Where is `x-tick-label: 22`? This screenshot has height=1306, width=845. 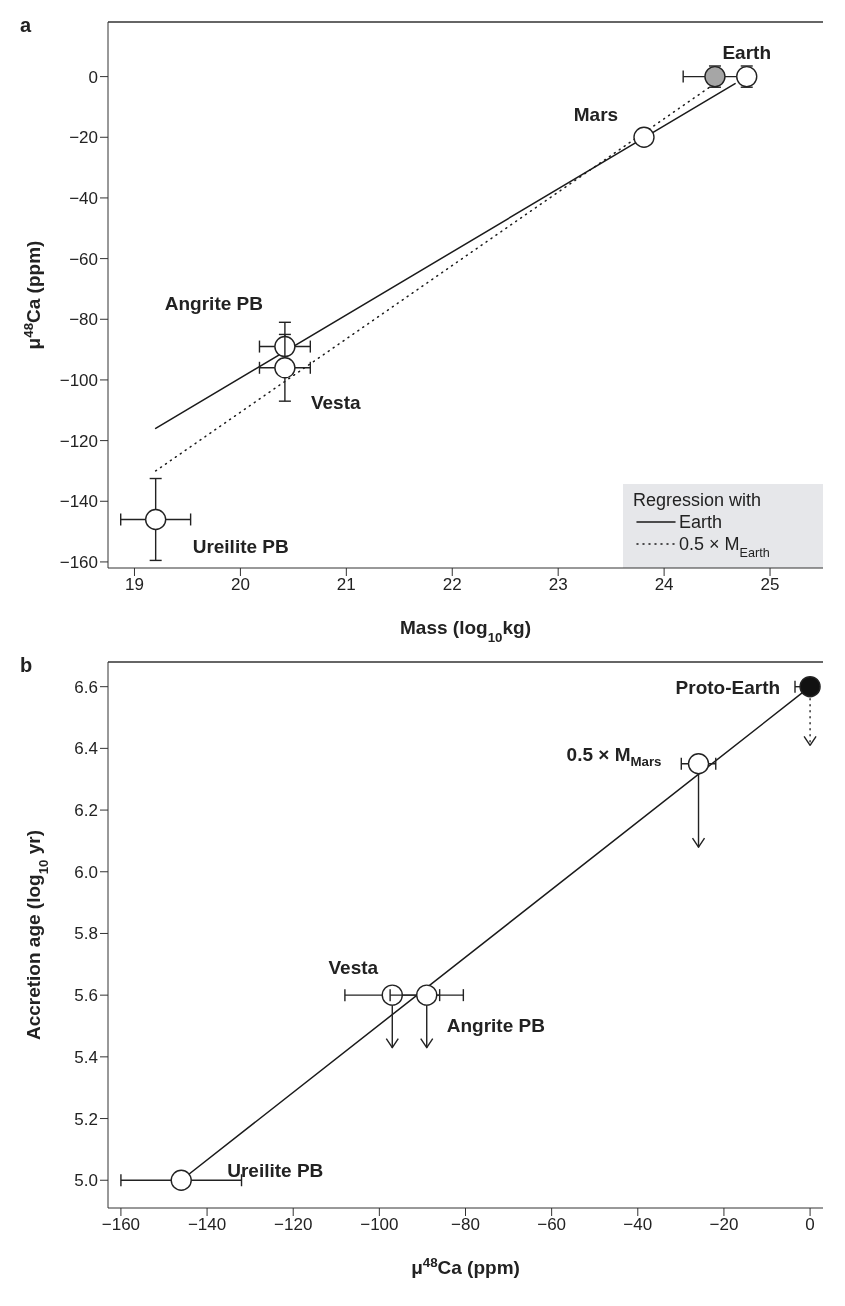 x-tick-label: 22 is located at coordinates (452, 585).